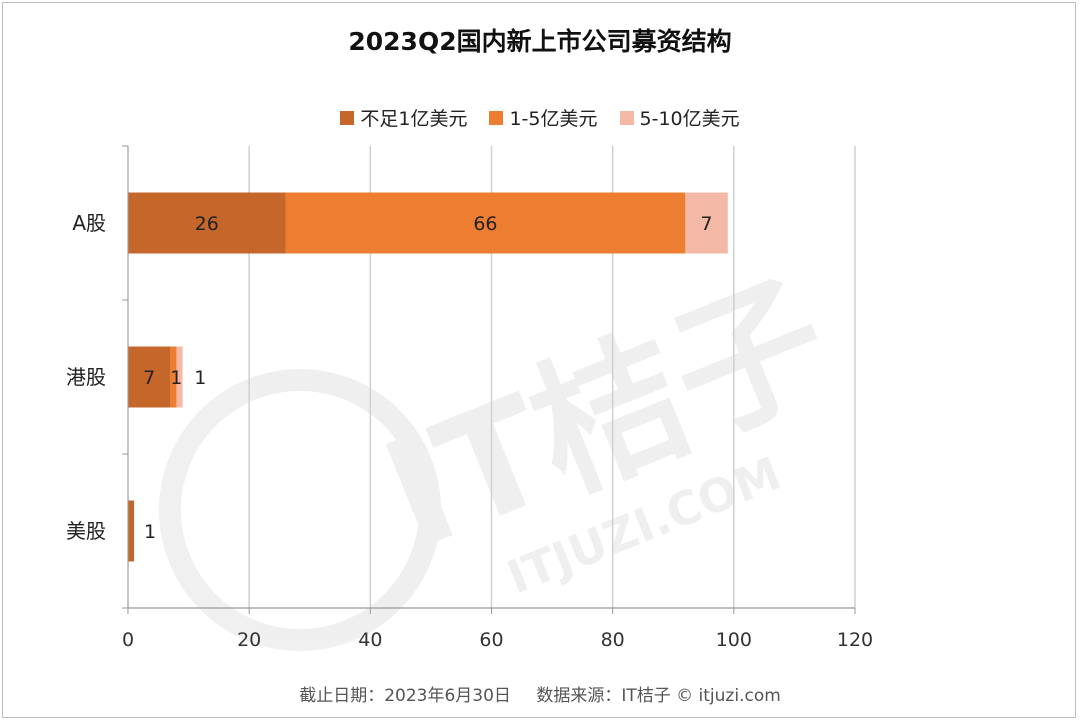  I want to click on chart-legend: 不足1亿美元 1-5亿美元 5-10亿美元, so click(540, 117).